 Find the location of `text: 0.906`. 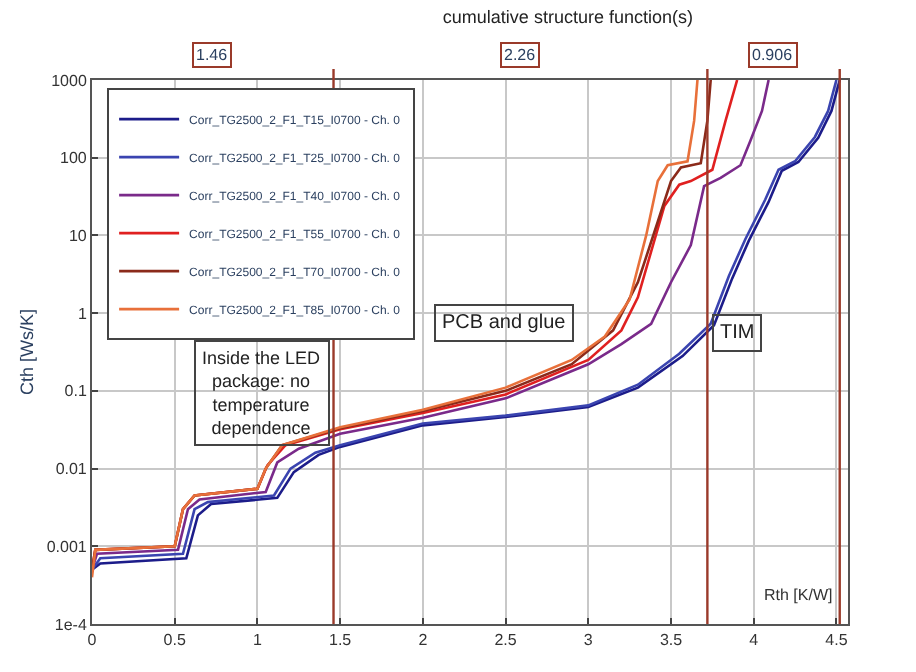

text: 0.906 is located at coordinates (773, 55).